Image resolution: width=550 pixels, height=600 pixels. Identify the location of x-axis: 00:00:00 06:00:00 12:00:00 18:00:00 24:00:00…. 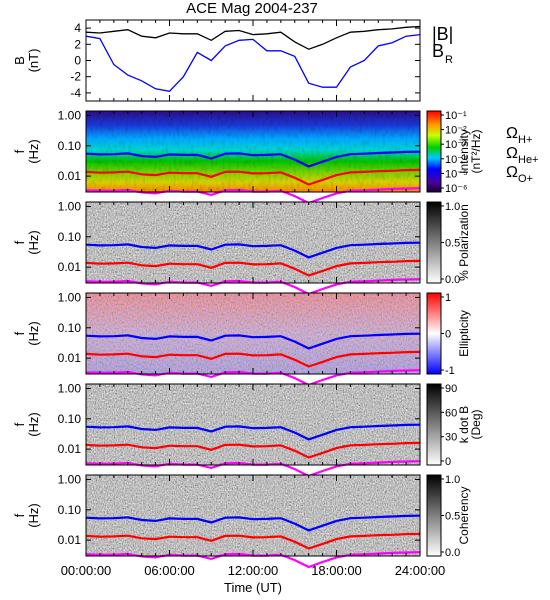
(253, 579).